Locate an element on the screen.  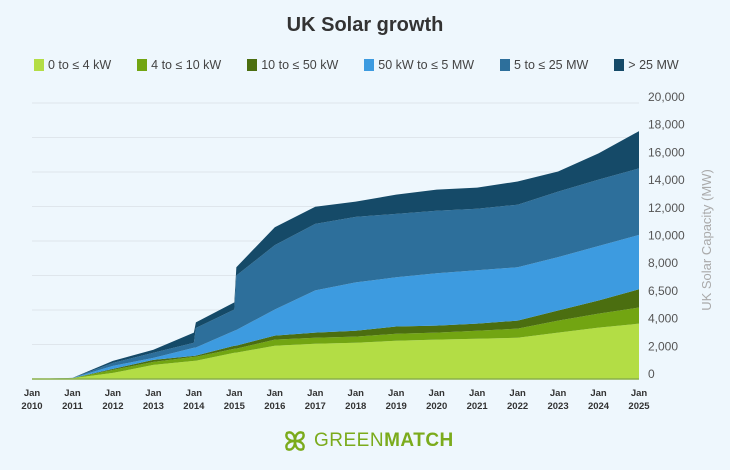
y-axis-label: UK Solar Capacity (MW) is located at coordinates (706, 240).